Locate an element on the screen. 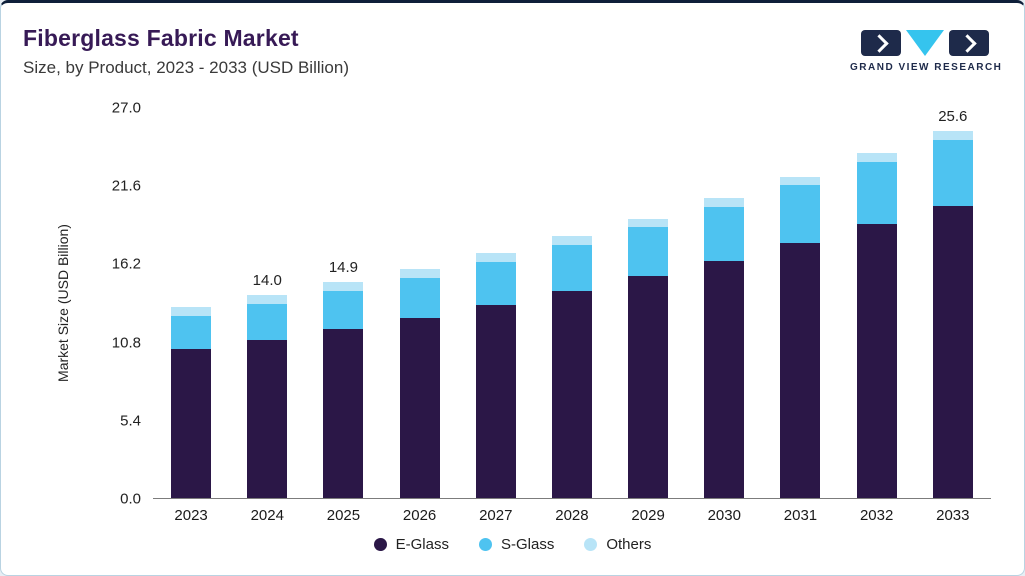  x-axis-label: 2023 is located at coordinates (191, 515).